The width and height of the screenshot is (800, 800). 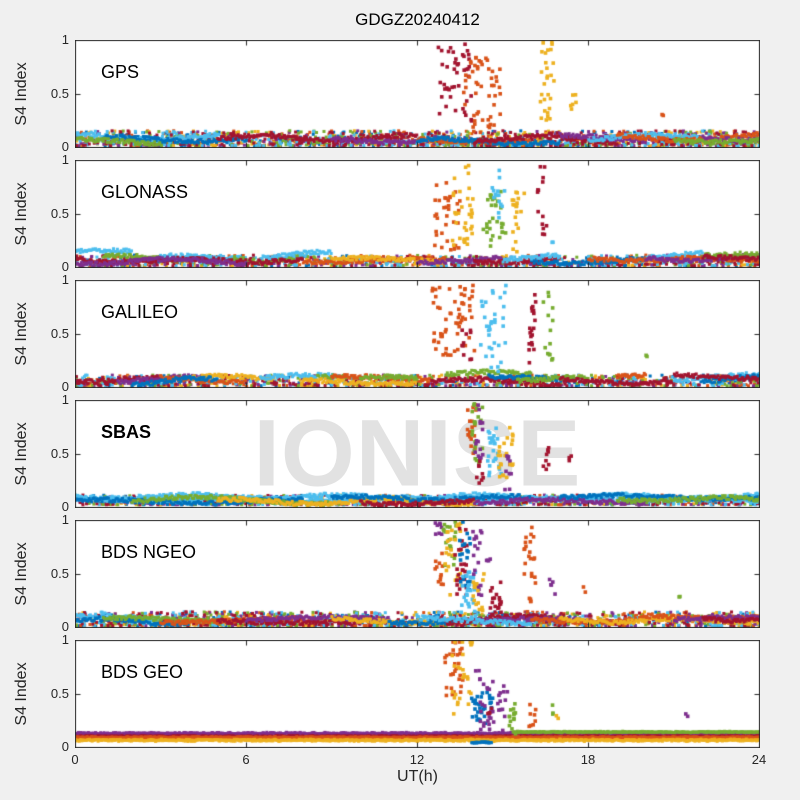 I want to click on panel-galileo: GALILEO, so click(x=417, y=334).